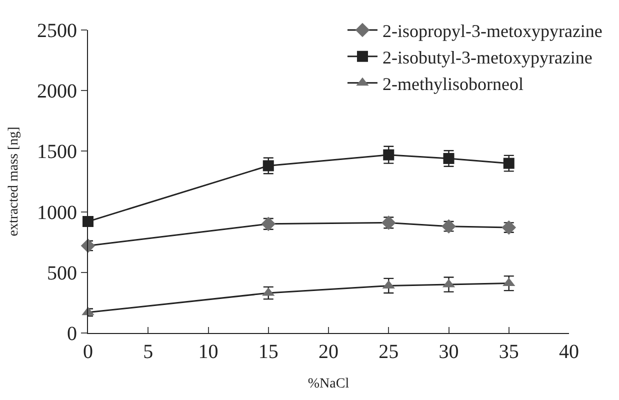 Image resolution: width=619 pixels, height=400 pixels. I want to click on x-axis-title: %NaCl, so click(329, 384).